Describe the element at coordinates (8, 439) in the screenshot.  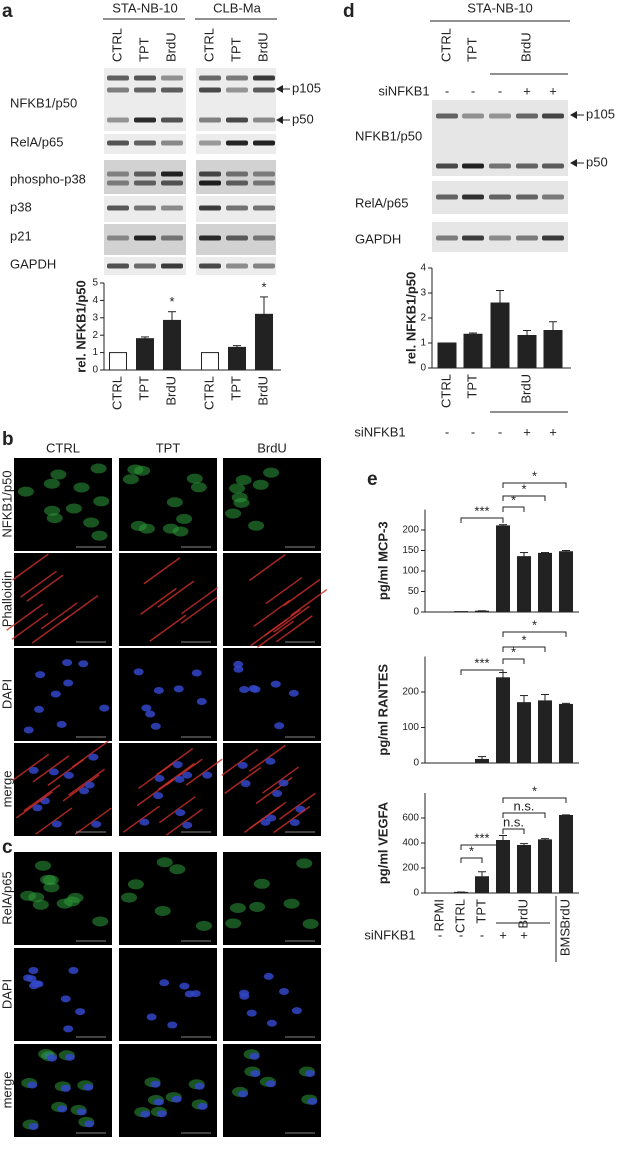
I see `panel-label: b` at that location.